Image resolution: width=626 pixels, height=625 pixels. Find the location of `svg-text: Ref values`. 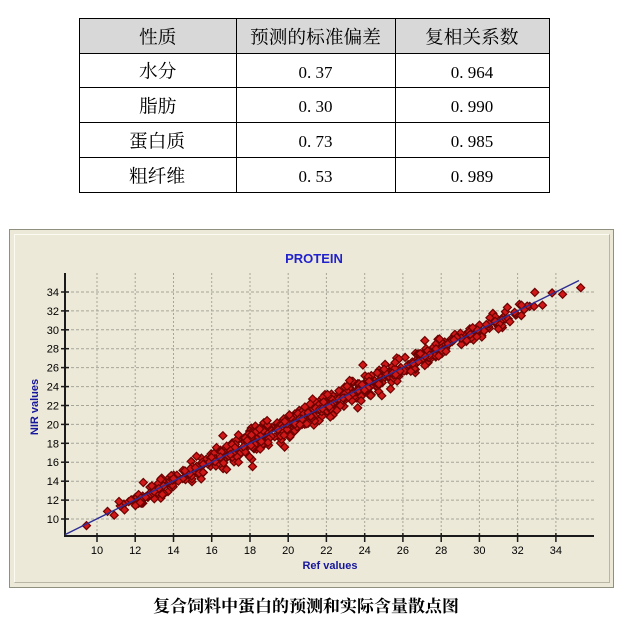

svg-text: Ref values is located at coordinates (329, 566).